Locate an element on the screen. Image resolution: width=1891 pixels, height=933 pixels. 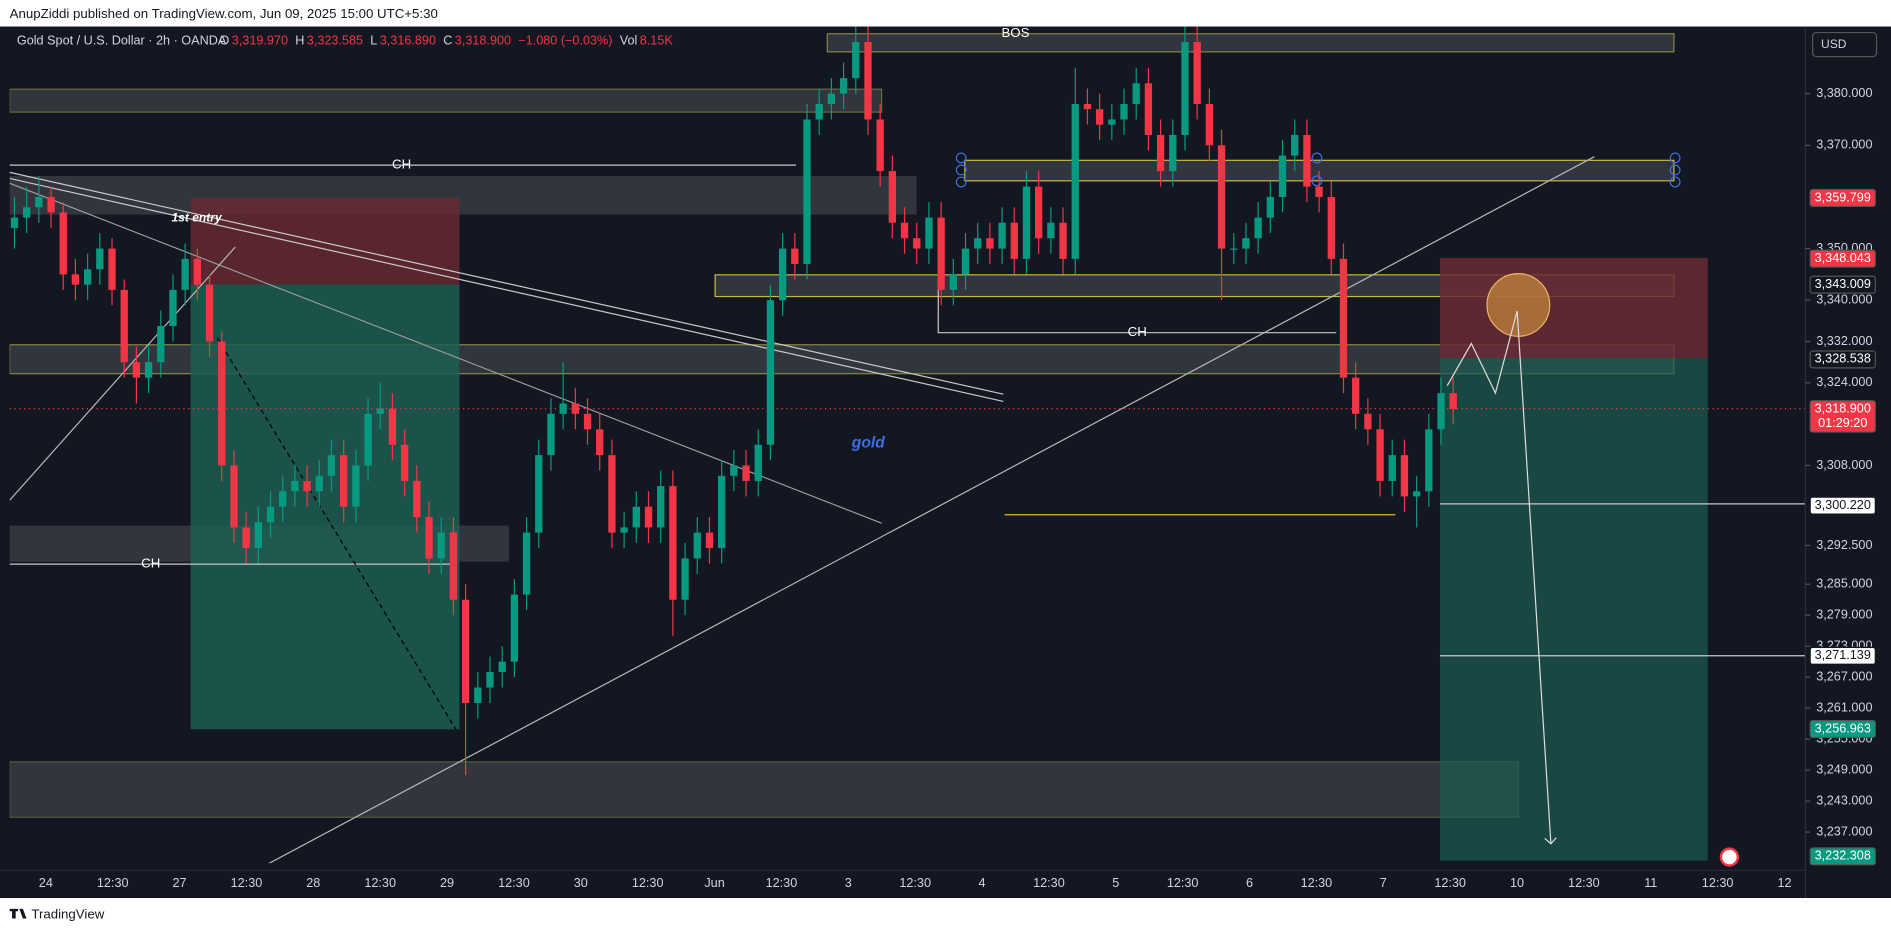
event-flag is located at coordinates (1729, 857).